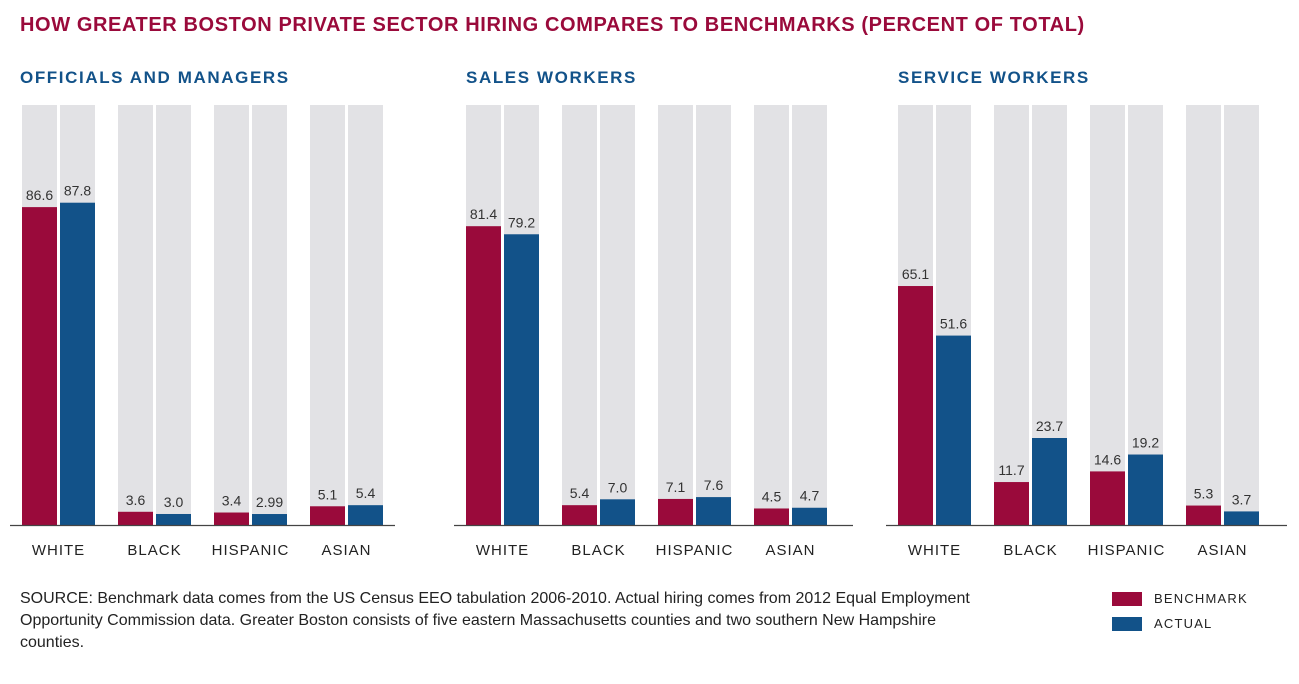 The image size is (1299, 684). Describe the element at coordinates (714, 485) in the screenshot. I see `sales-workers-value-label-hispanic-actual: 7.6` at that location.